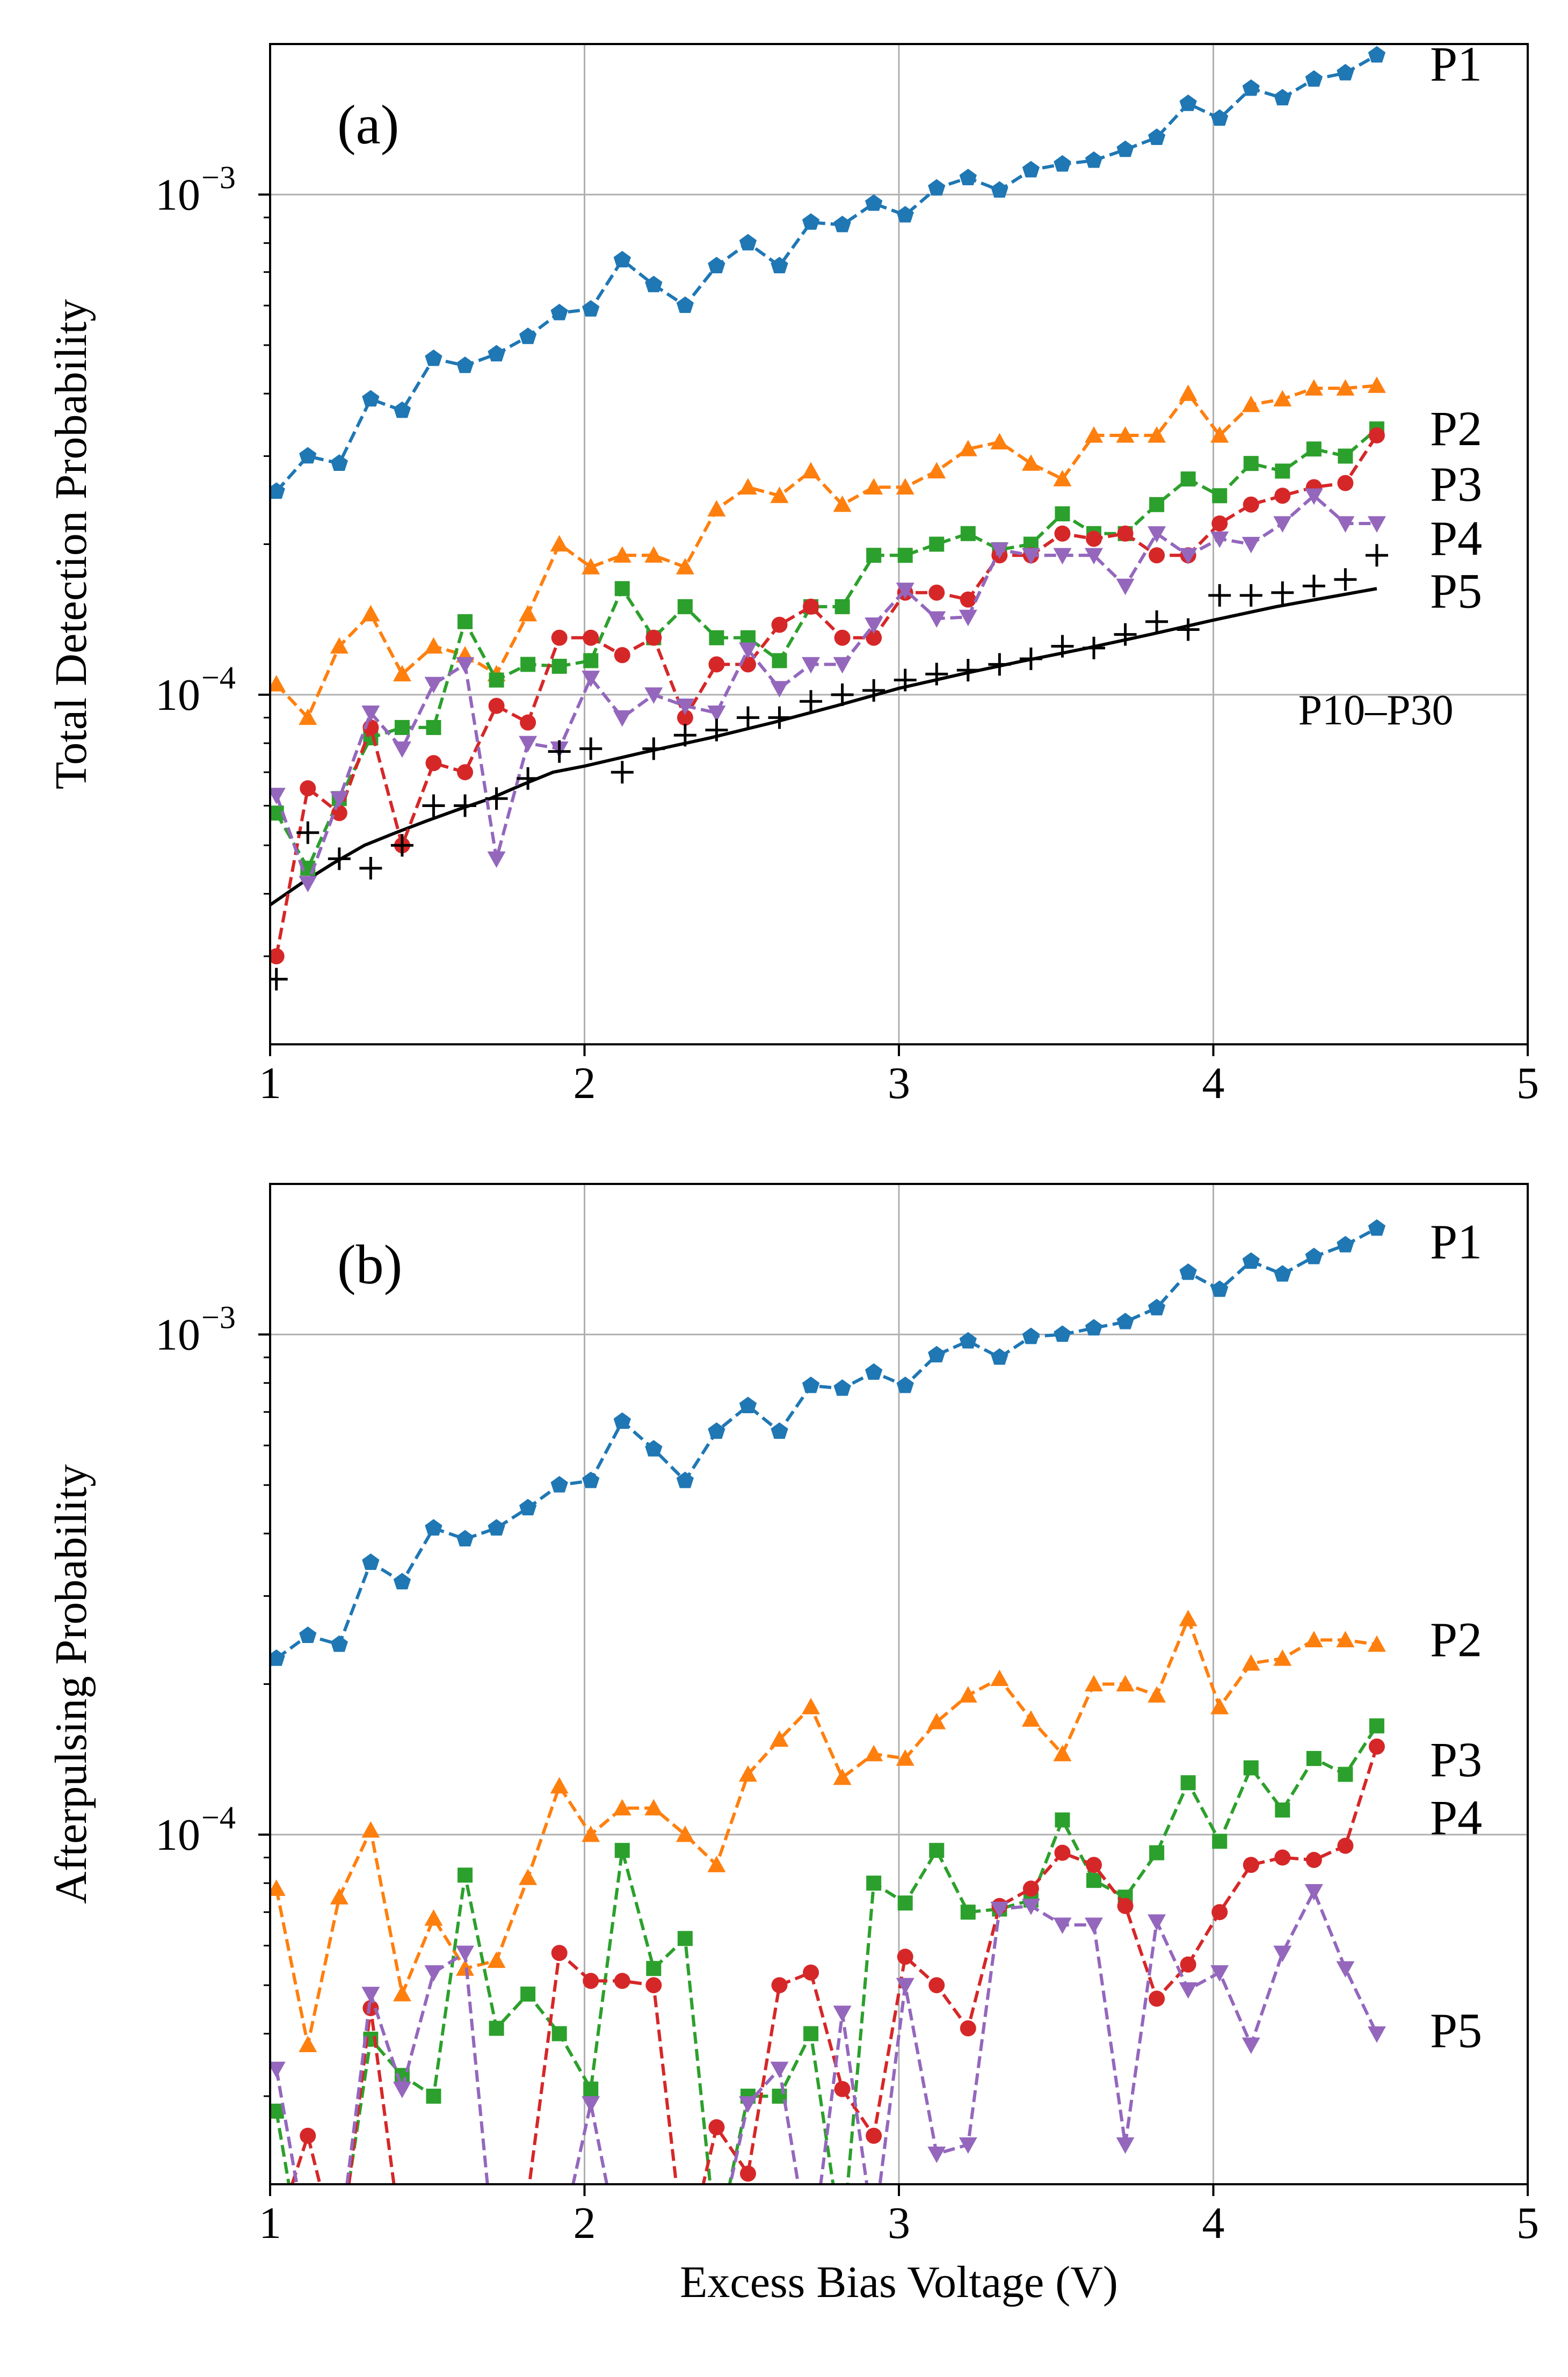  What do you see at coordinates (177, 1335) in the screenshot?
I see `y-tick-label: 10` at bounding box center [177, 1335].